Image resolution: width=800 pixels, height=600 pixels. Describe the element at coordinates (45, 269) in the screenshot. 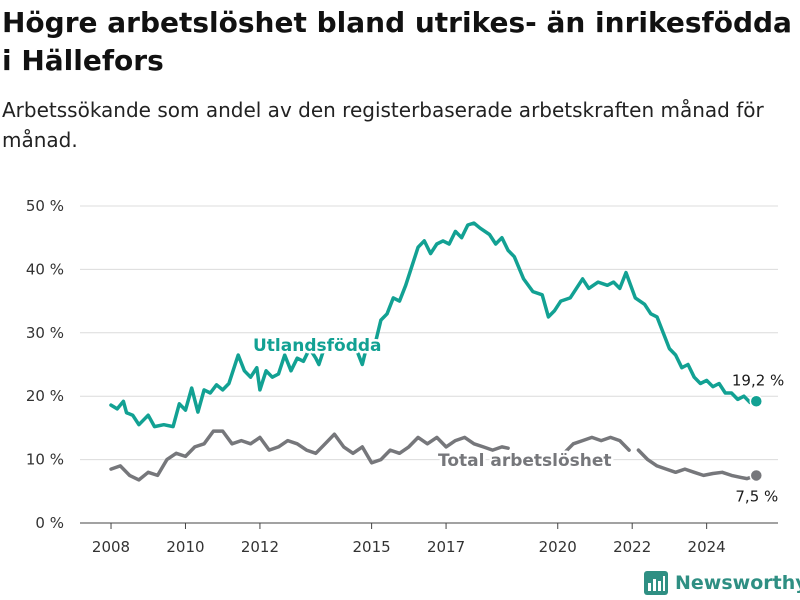

I see `y-tick-label: 40 %` at that location.